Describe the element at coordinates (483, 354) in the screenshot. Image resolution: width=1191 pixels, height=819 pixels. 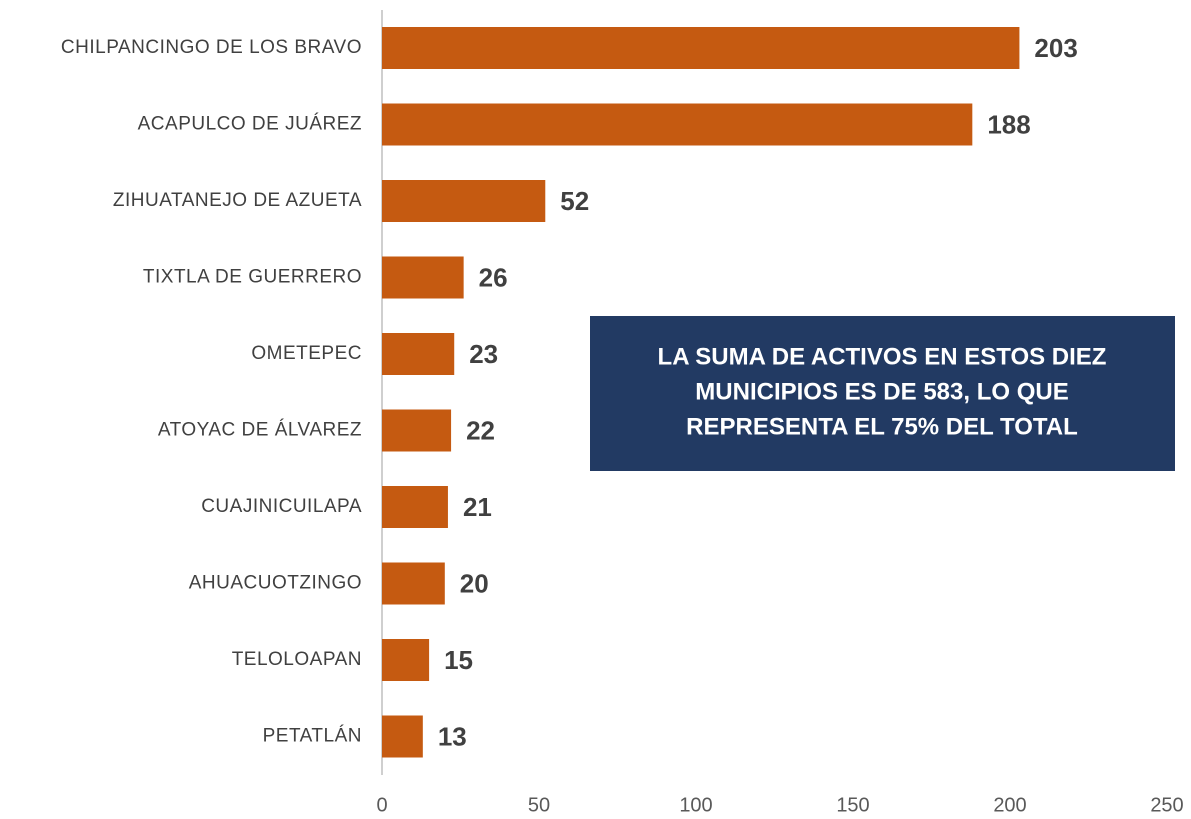
I see `data-label: 23` at that location.